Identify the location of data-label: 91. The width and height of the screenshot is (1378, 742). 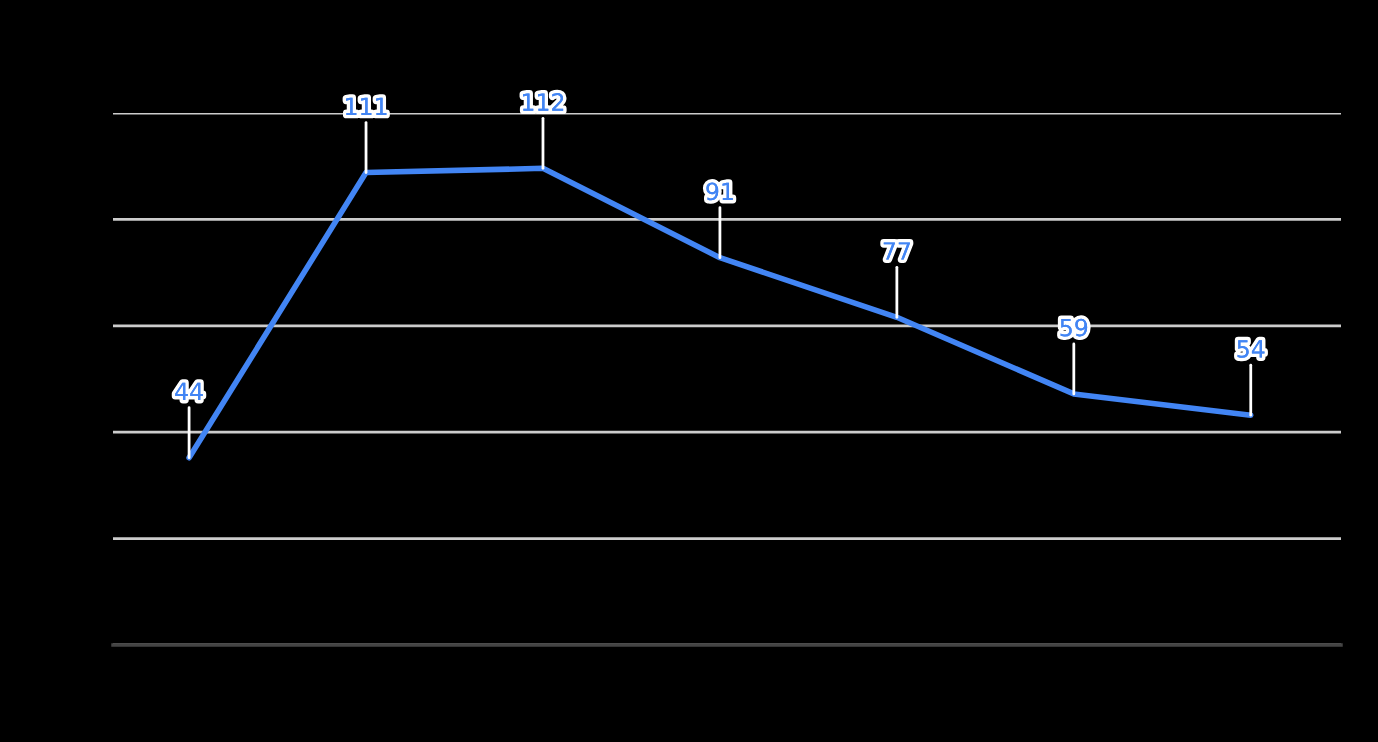
(719, 191).